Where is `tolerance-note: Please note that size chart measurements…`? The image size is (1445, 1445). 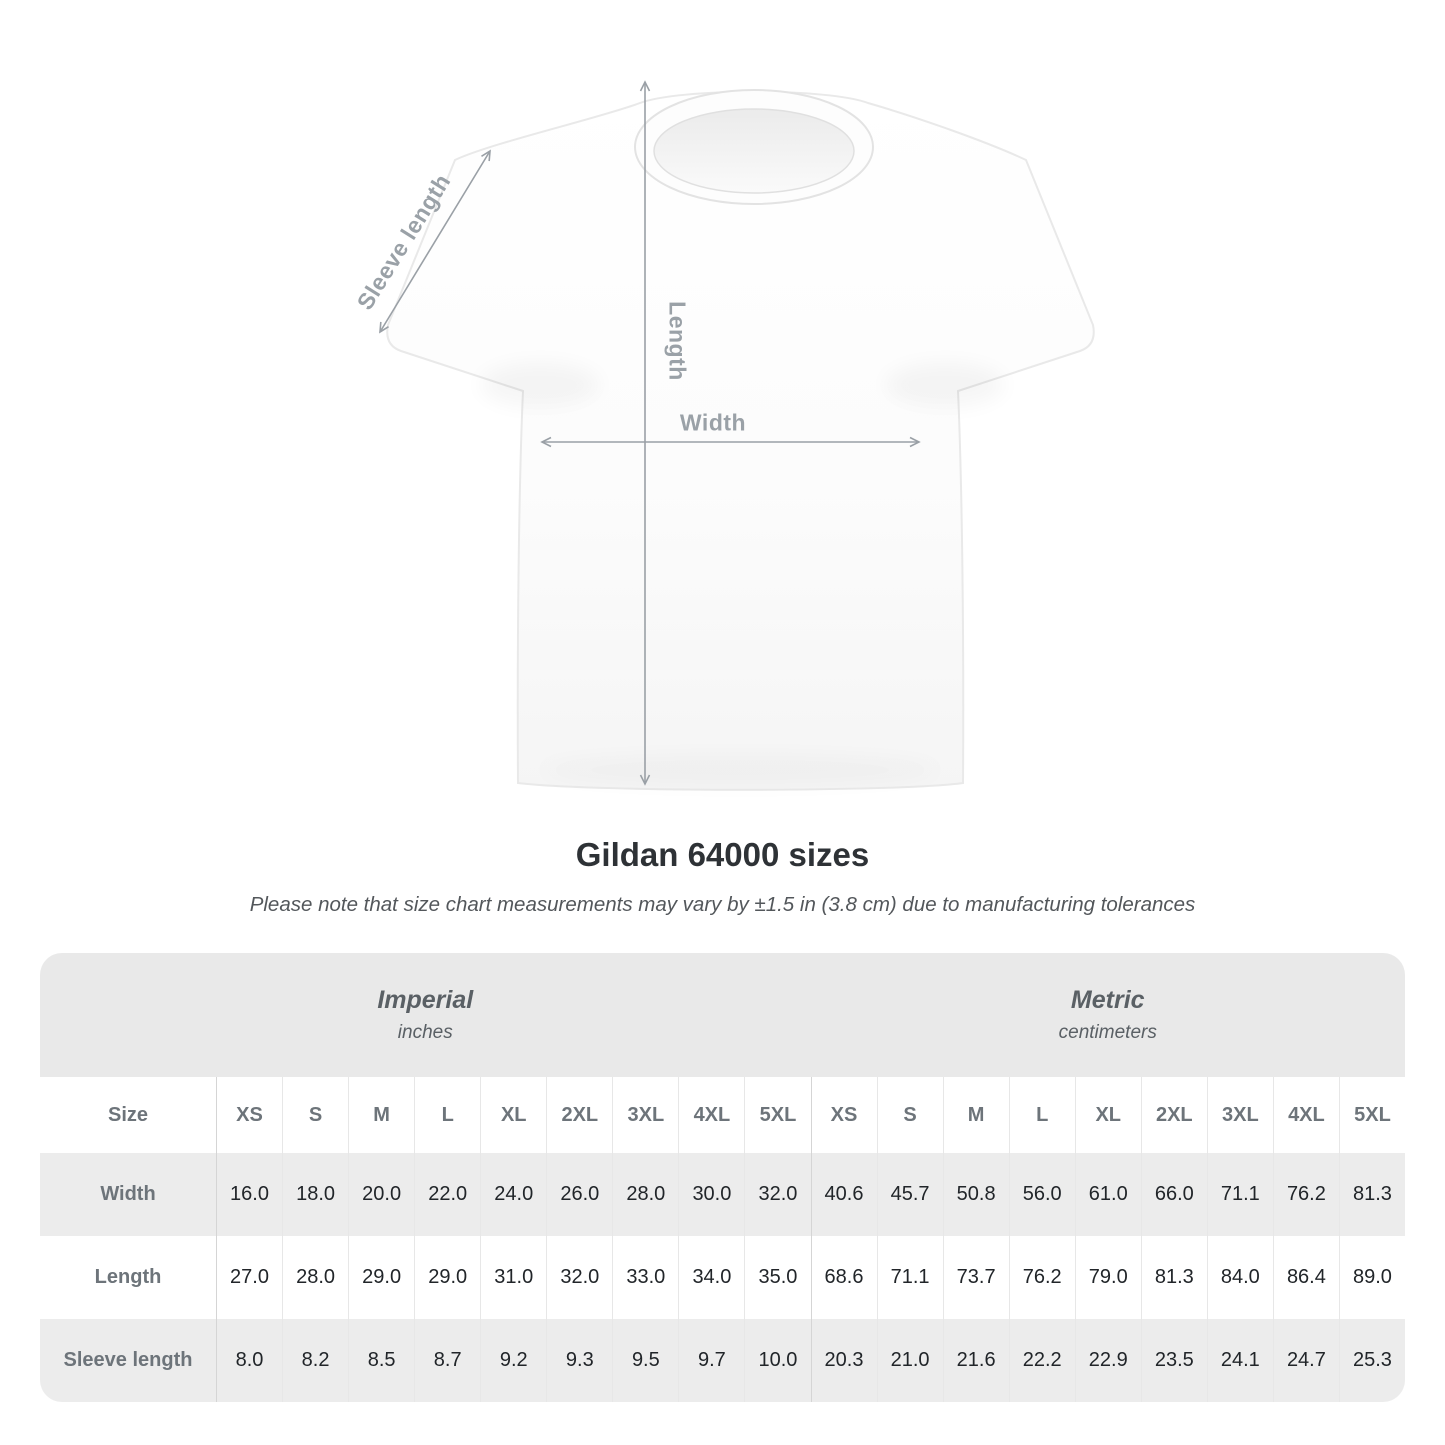 tolerance-note: Please note that size chart measurements… is located at coordinates (722, 904).